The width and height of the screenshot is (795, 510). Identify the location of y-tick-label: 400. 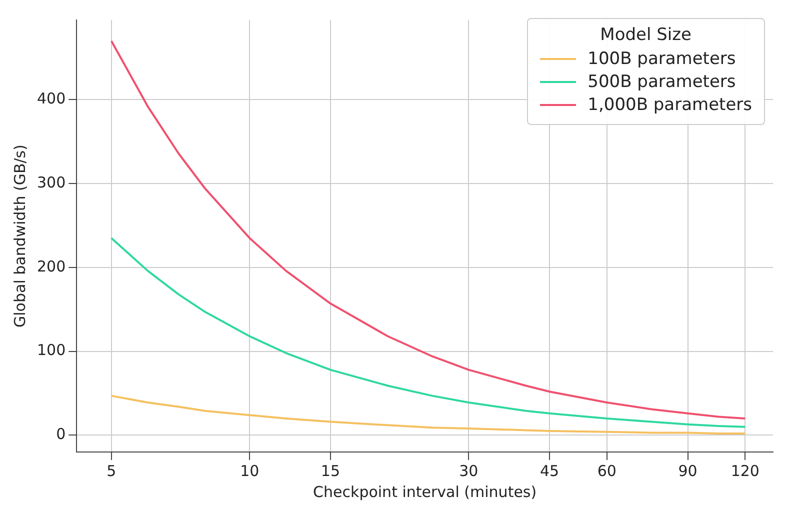
(51, 99).